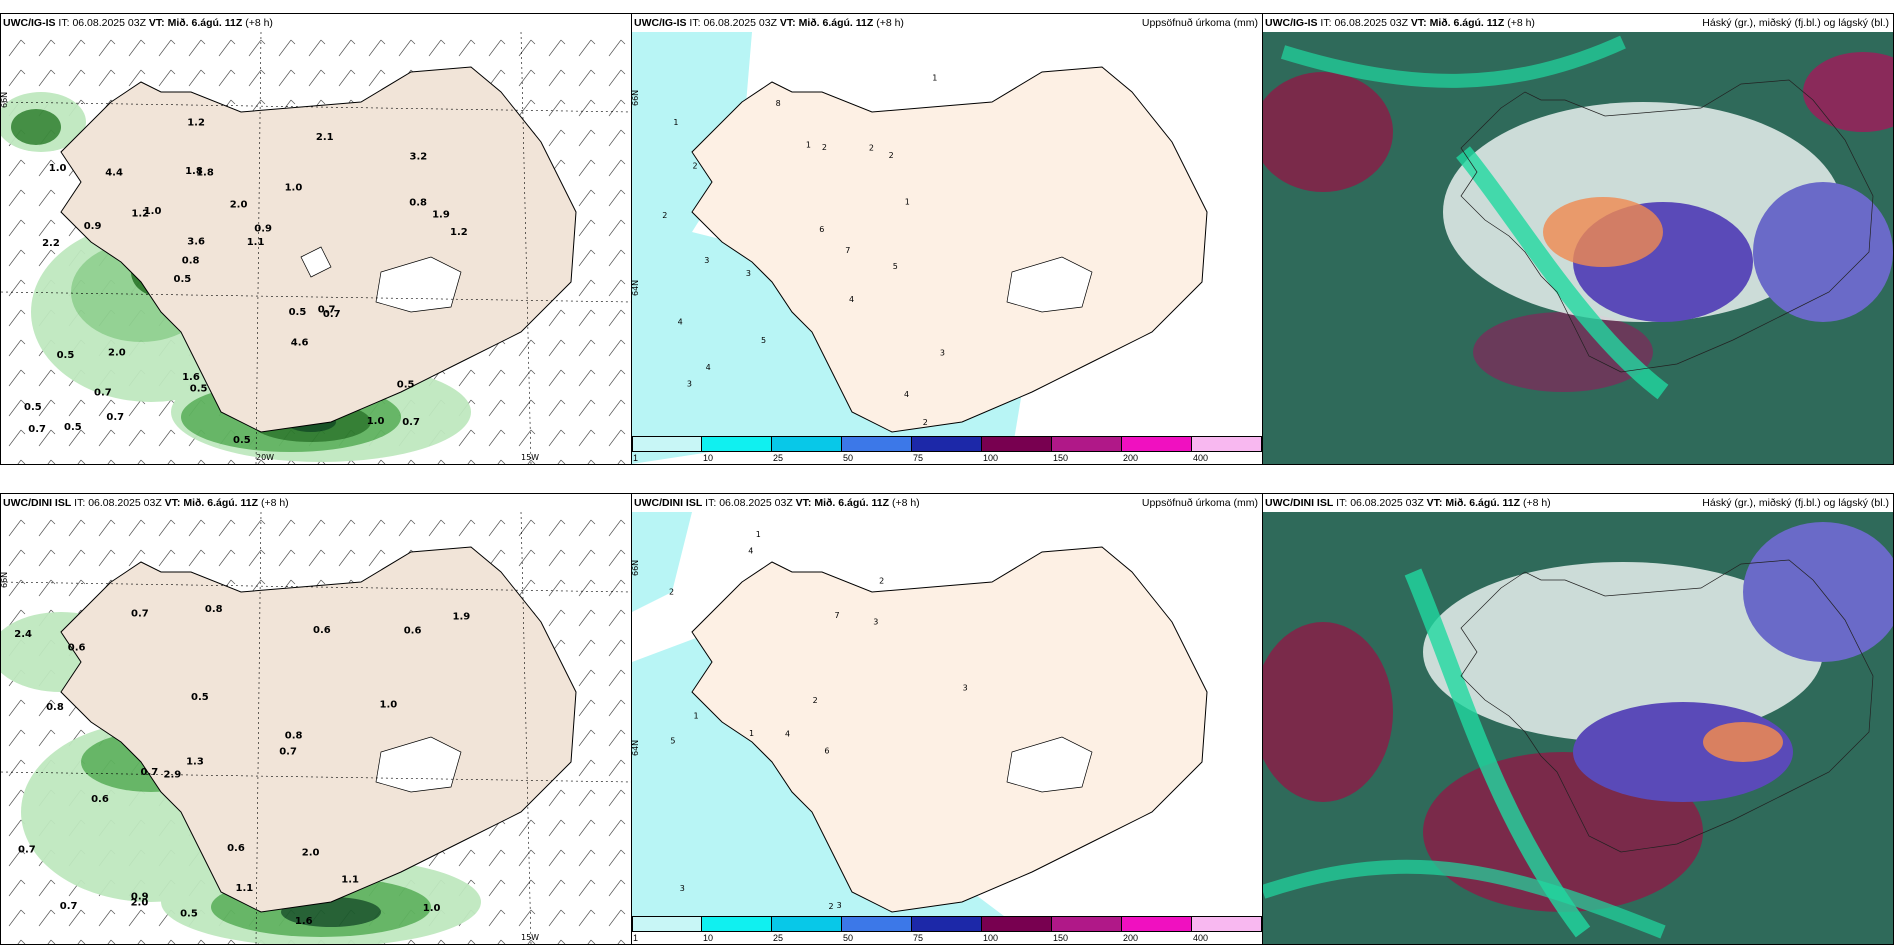 The height and width of the screenshot is (950, 1900). What do you see at coordinates (636, 748) in the screenshot?
I see `svg-text: 64N` at bounding box center [636, 748].